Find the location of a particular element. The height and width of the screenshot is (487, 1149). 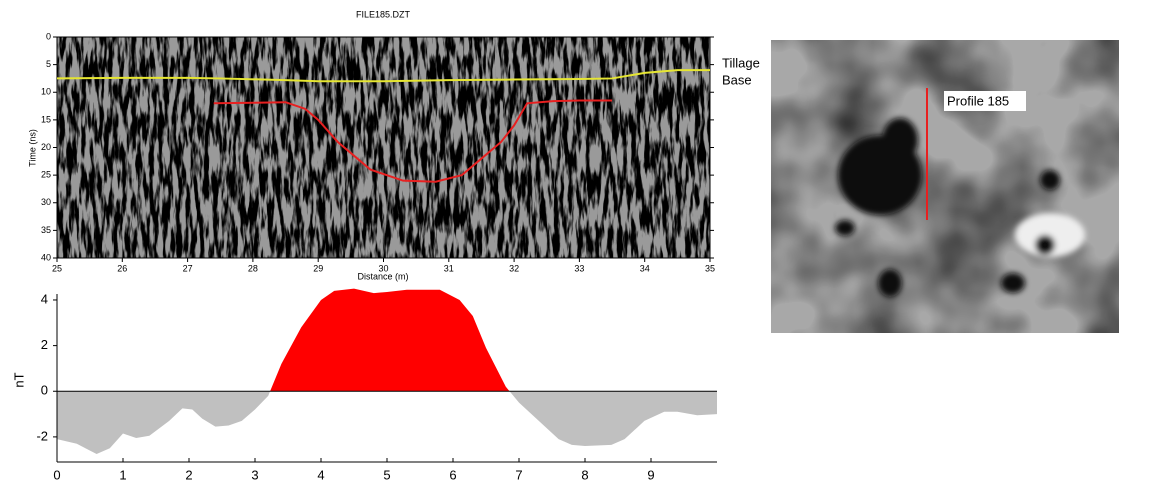

x-tick-label: 7 is located at coordinates (518, 474).